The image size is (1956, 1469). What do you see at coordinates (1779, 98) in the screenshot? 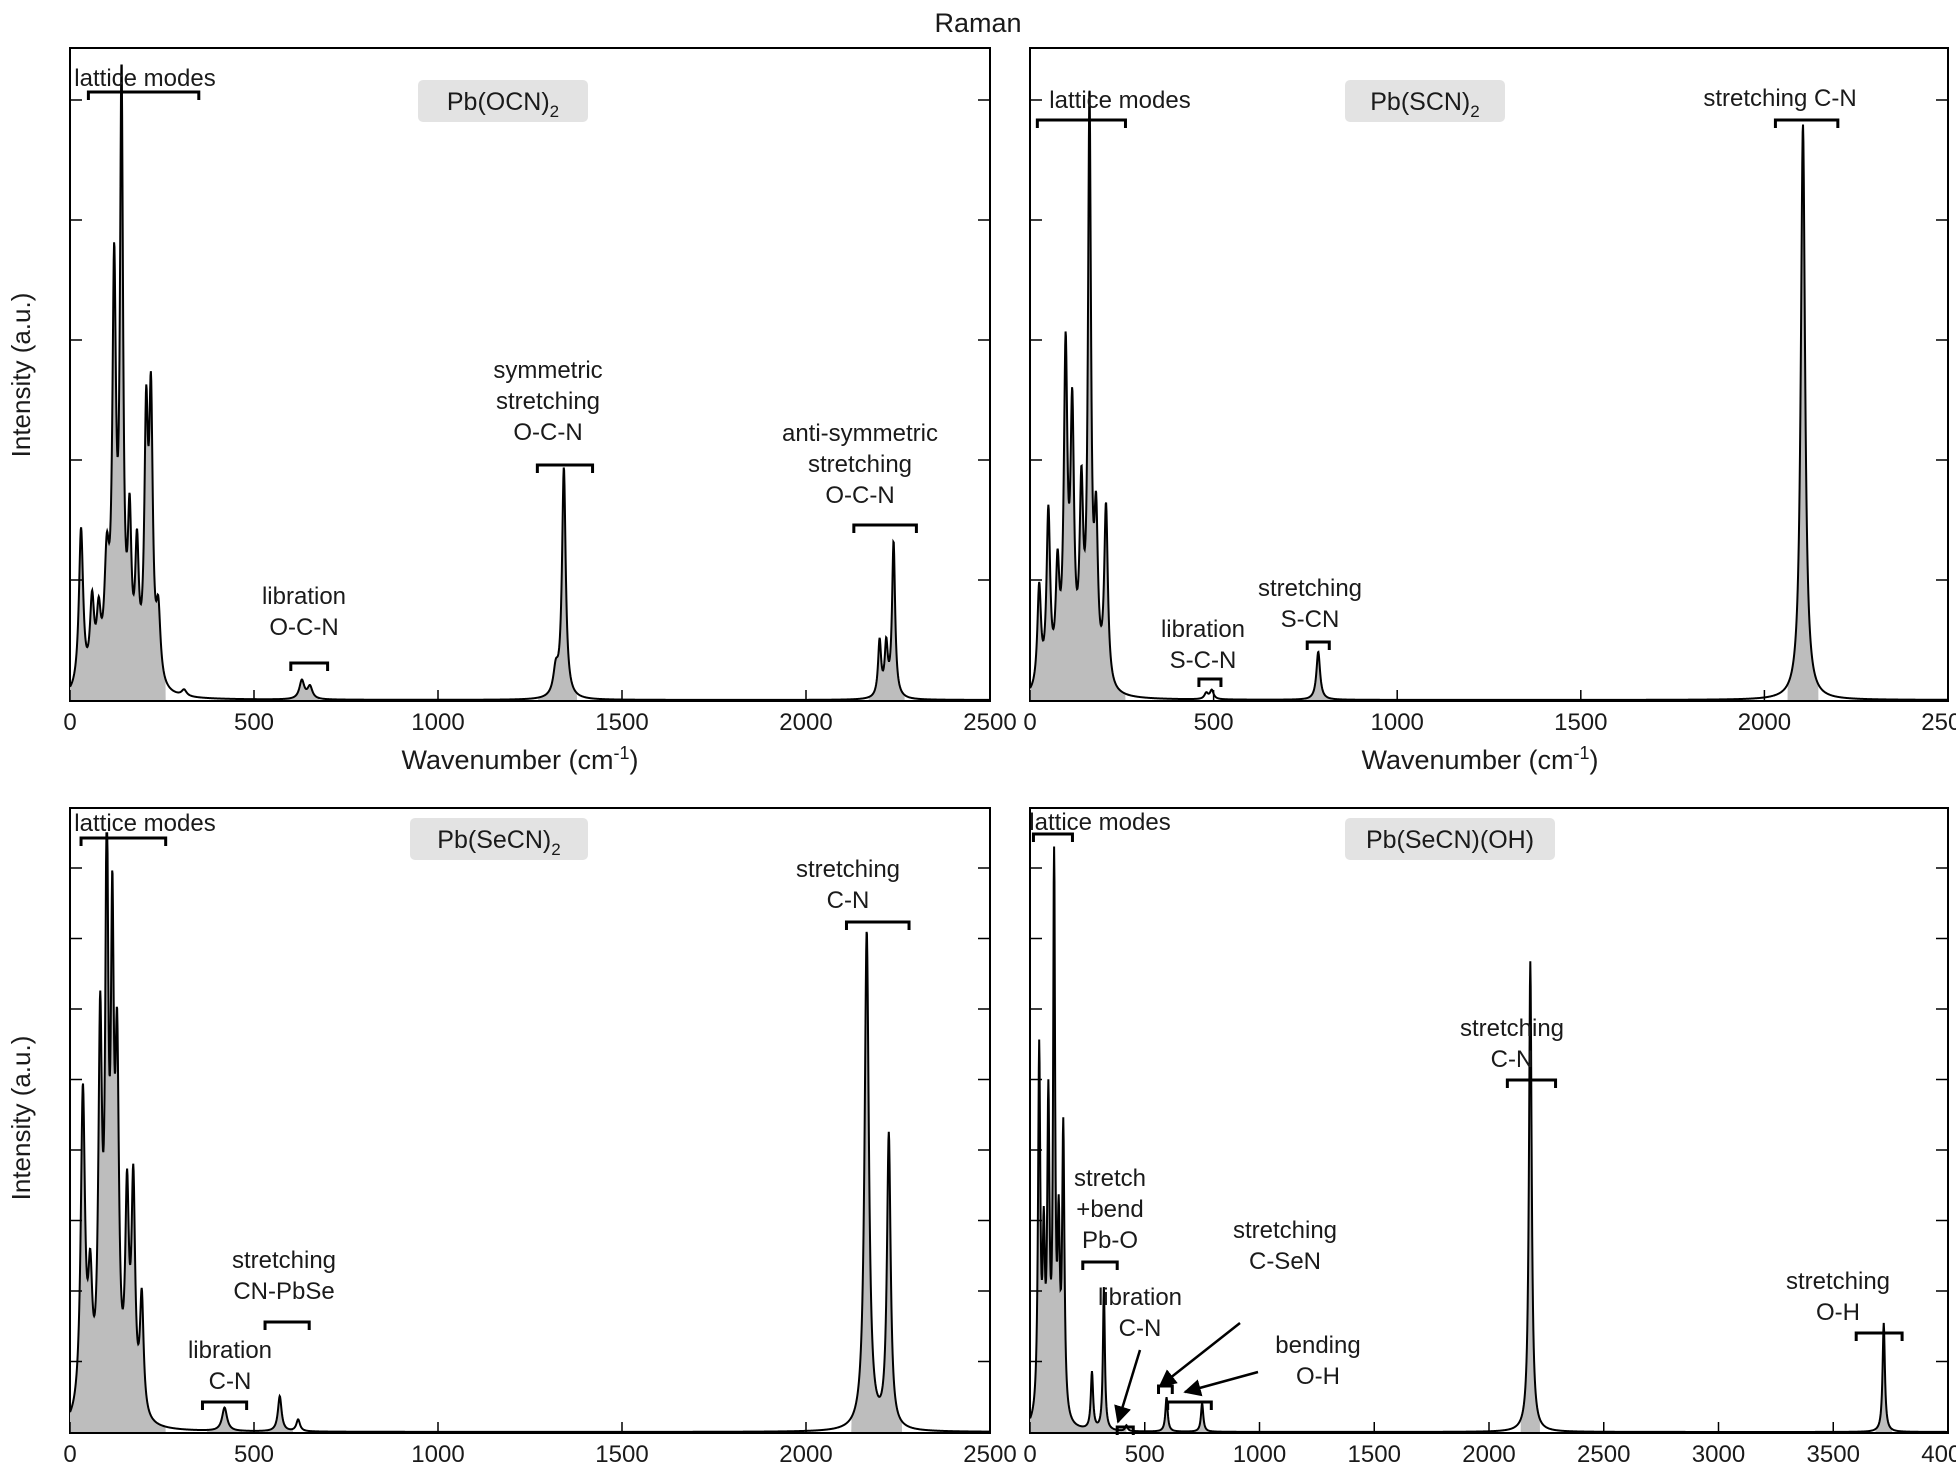
I see `annotation-label: stretching C-N` at bounding box center [1779, 98].